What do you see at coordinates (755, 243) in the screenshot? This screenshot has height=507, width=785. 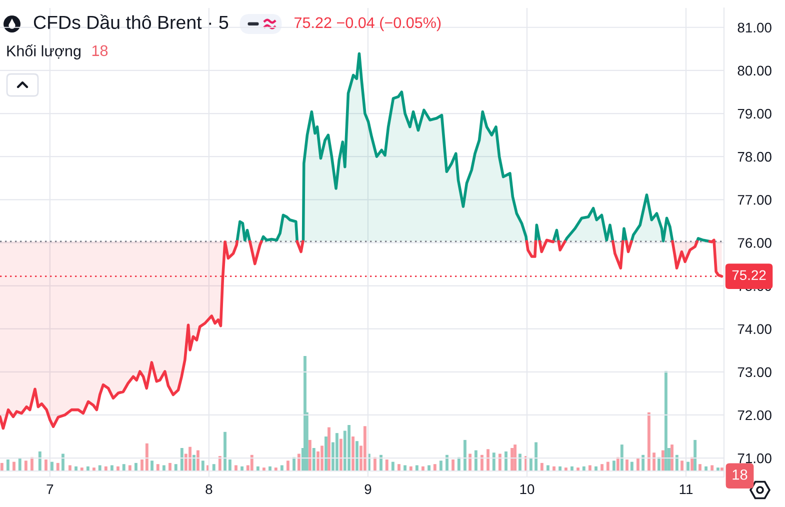 I see `y-tick-label: 76.00` at bounding box center [755, 243].